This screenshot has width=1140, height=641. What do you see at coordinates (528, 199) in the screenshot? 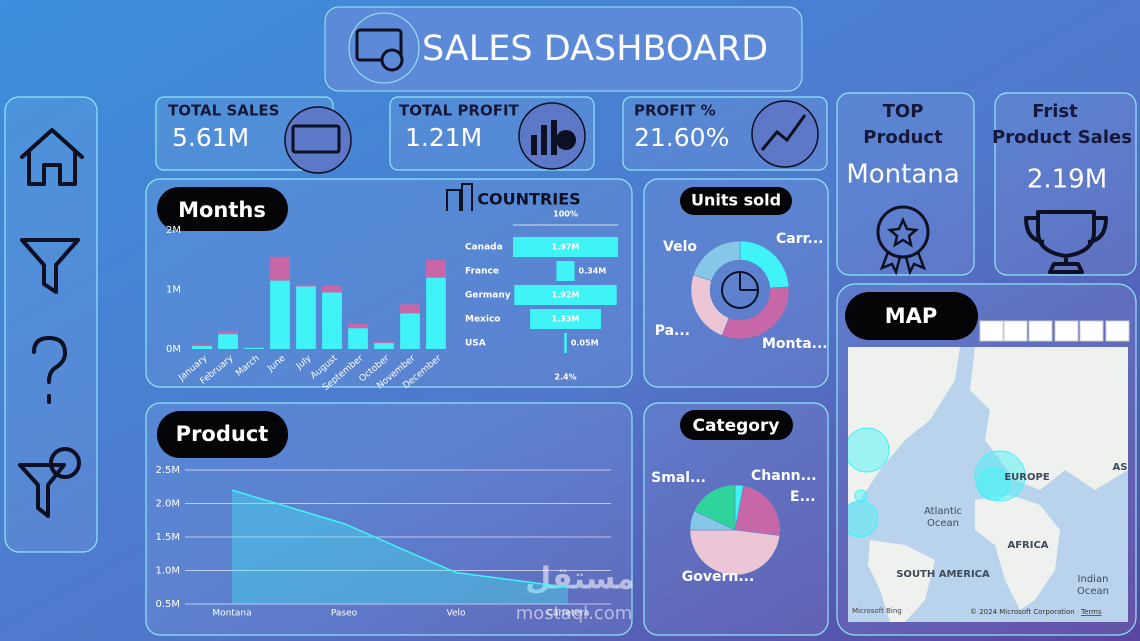
I see `chart-title: COUNTRIES` at bounding box center [528, 199].